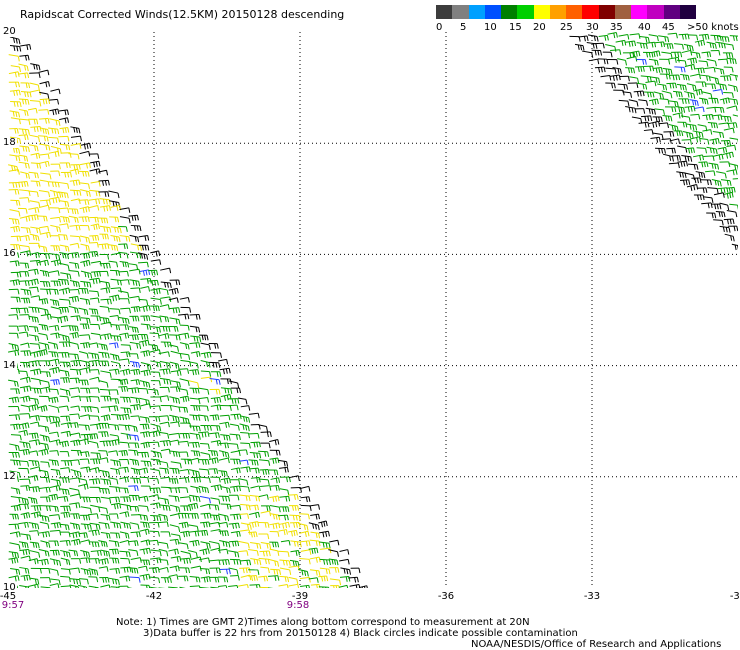  I want to click on longitude-label: -36, so click(446, 596).